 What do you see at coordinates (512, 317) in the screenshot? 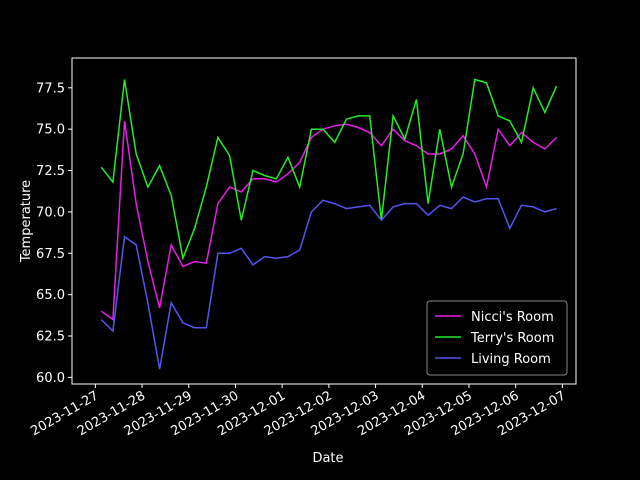
I see `legend-label: Nicci's Room` at bounding box center [512, 317].